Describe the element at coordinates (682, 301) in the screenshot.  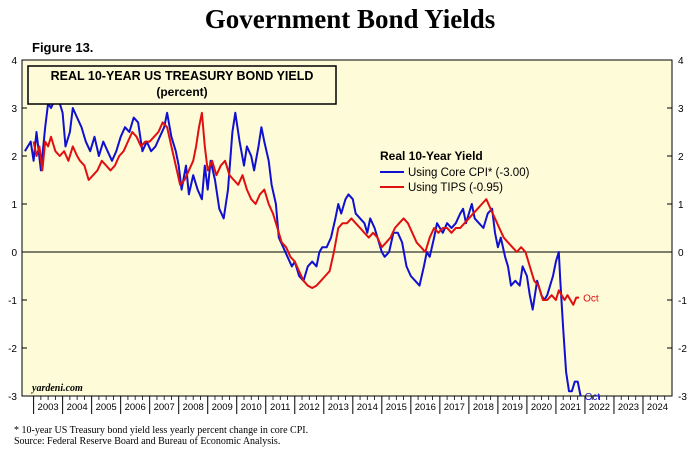
I see `y-tick-label-right: -1` at that location.